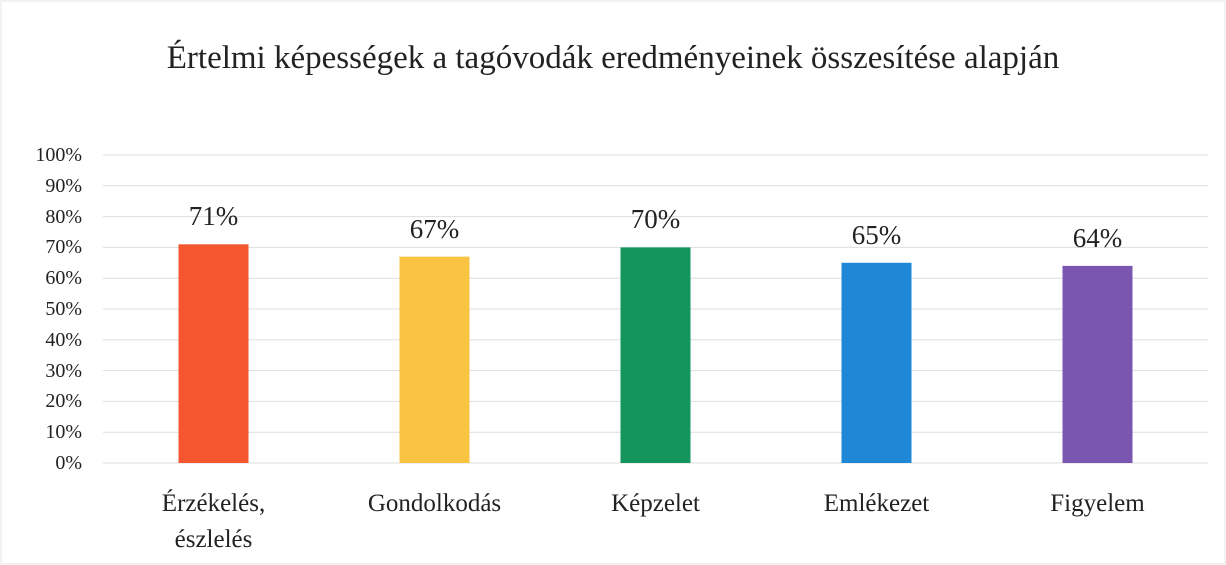 Image resolution: width=1226 pixels, height=565 pixels. I want to click on x-tick-label: Érzékelés, észlelés, so click(213, 521).